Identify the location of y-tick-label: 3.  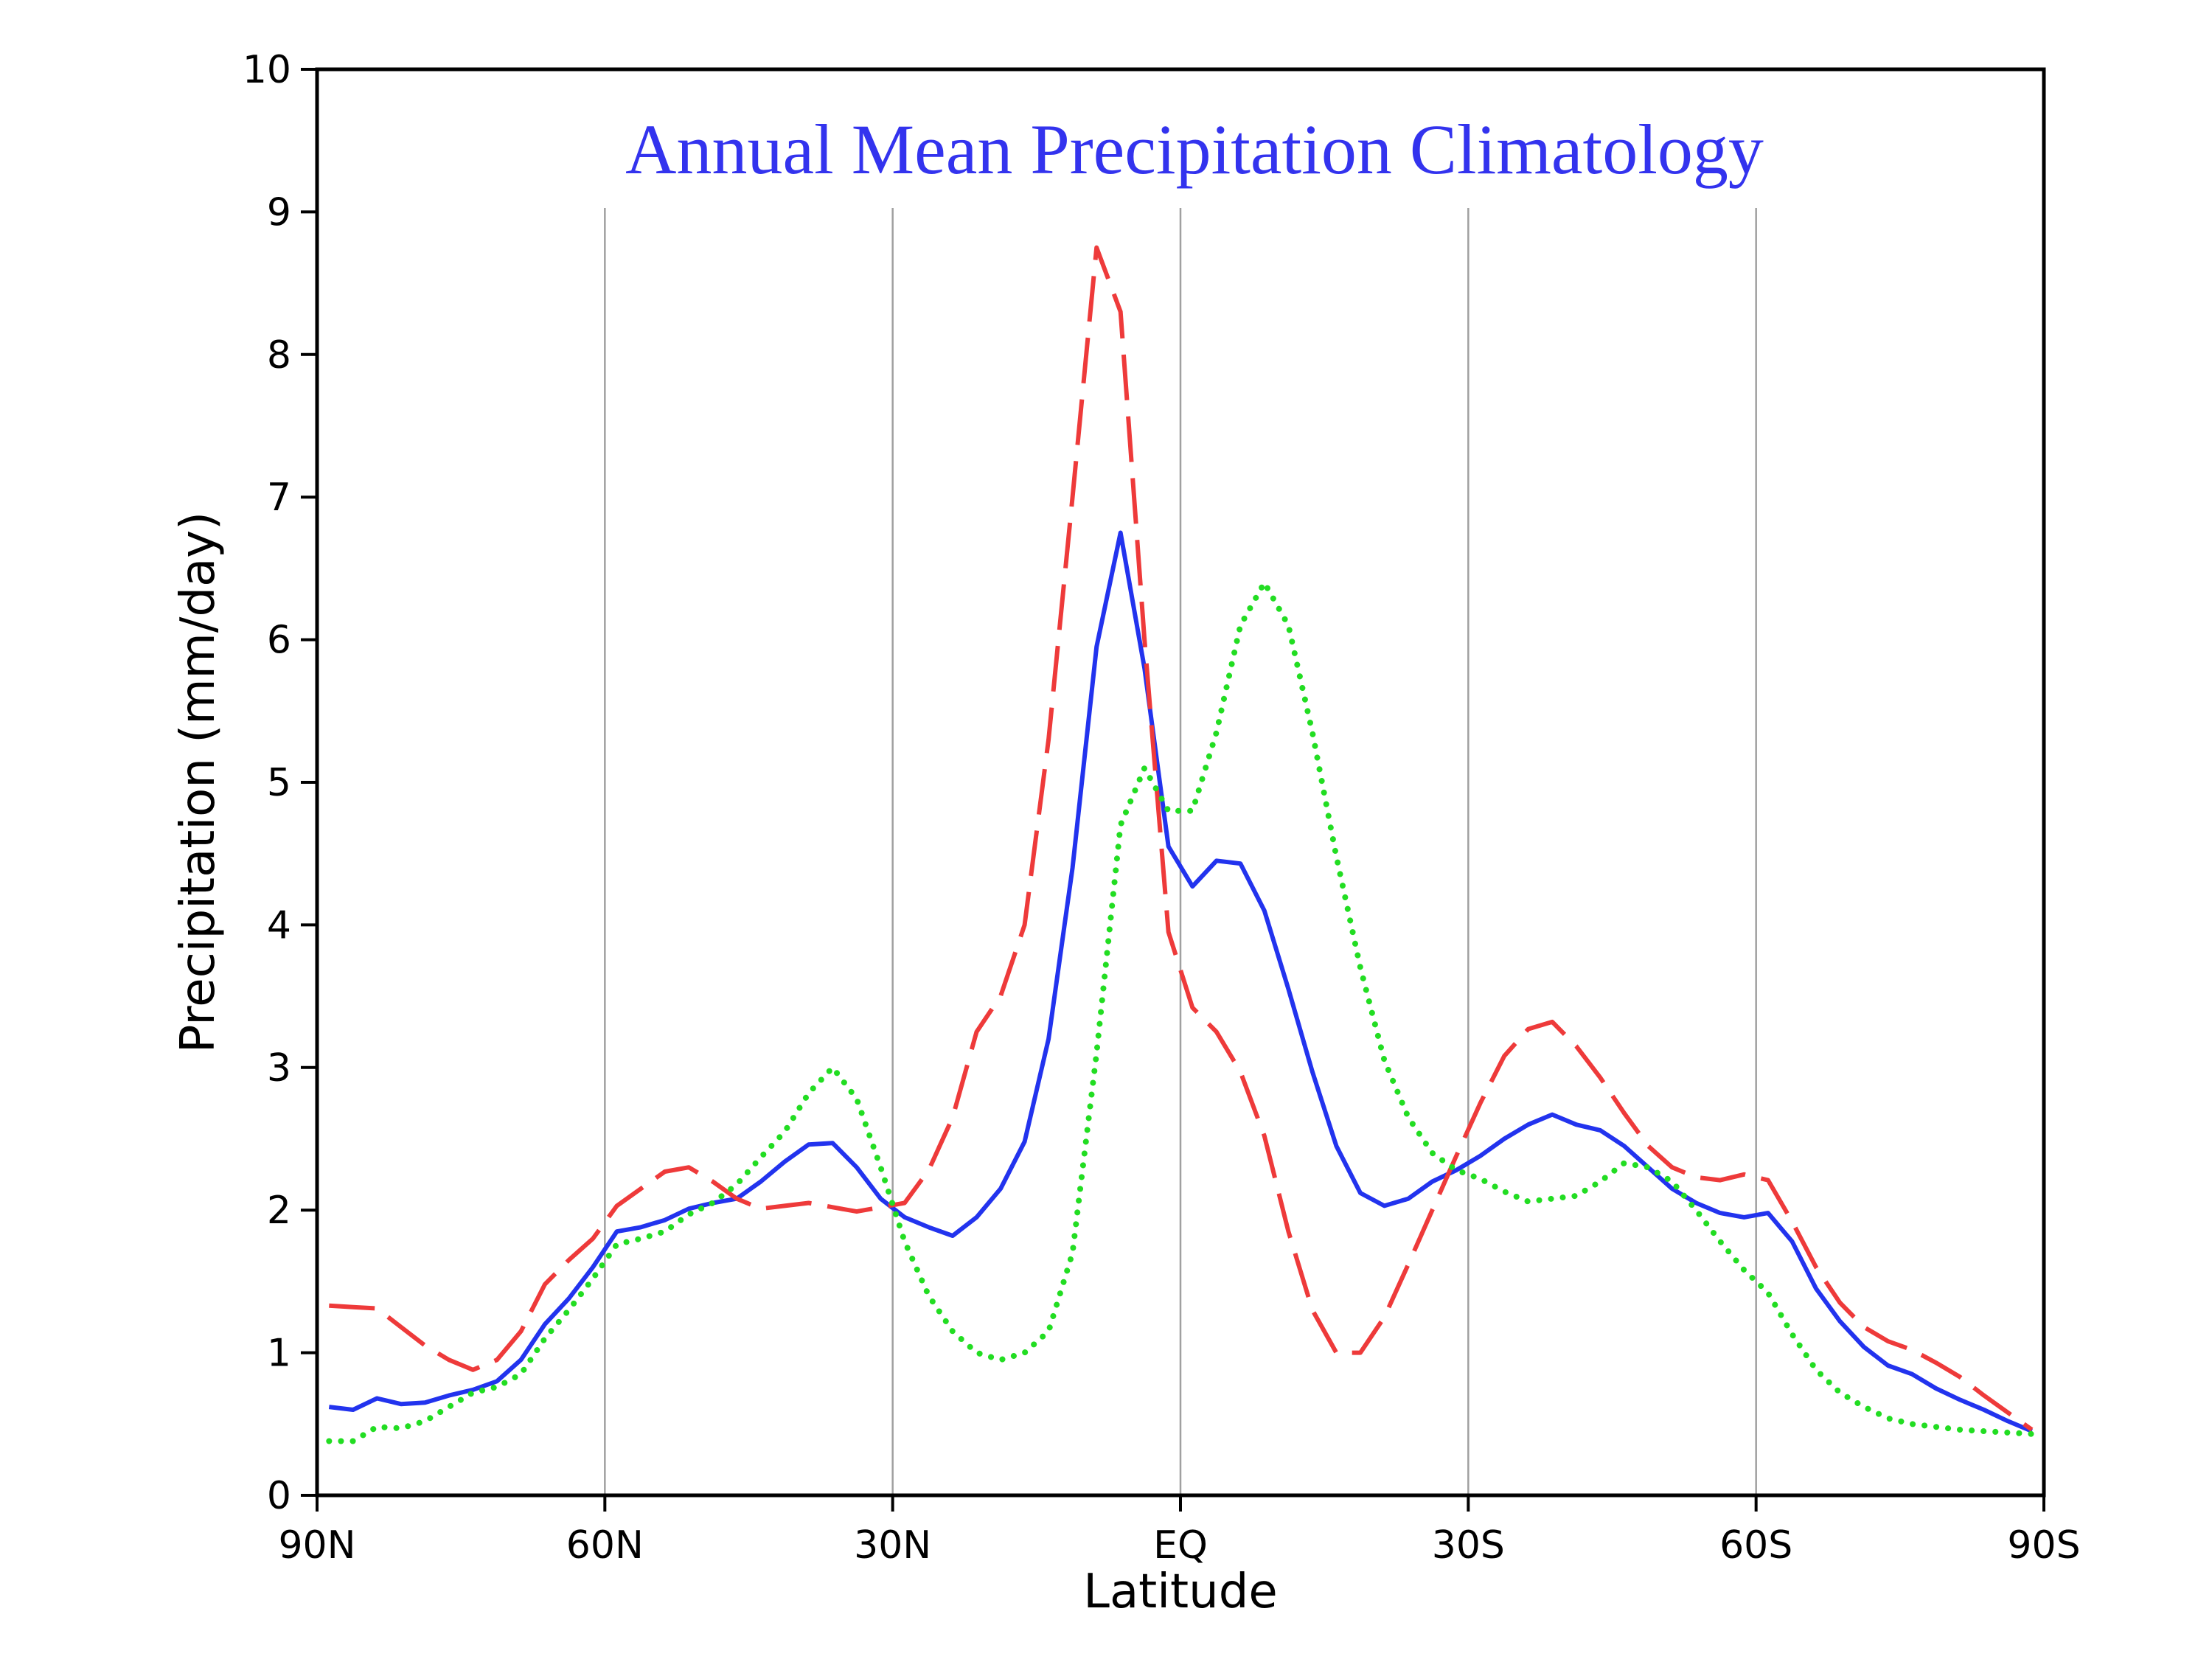
(279, 1068).